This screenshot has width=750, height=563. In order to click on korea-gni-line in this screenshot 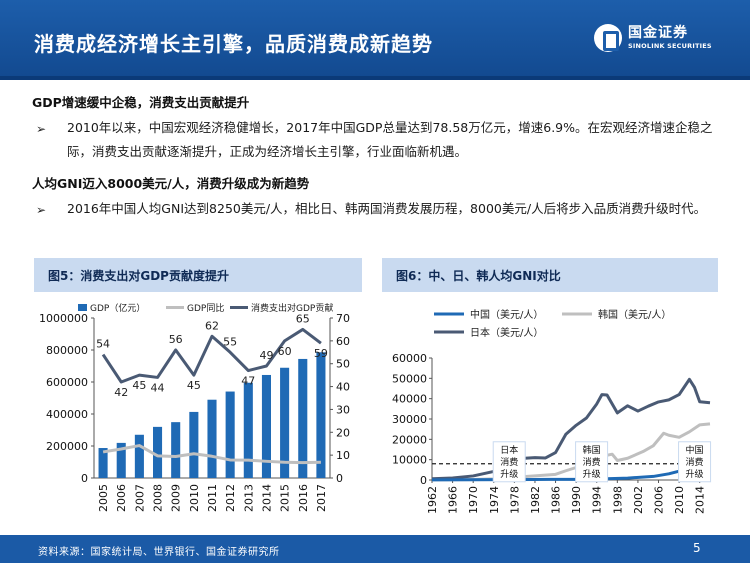, I will do `click(571, 452)`.